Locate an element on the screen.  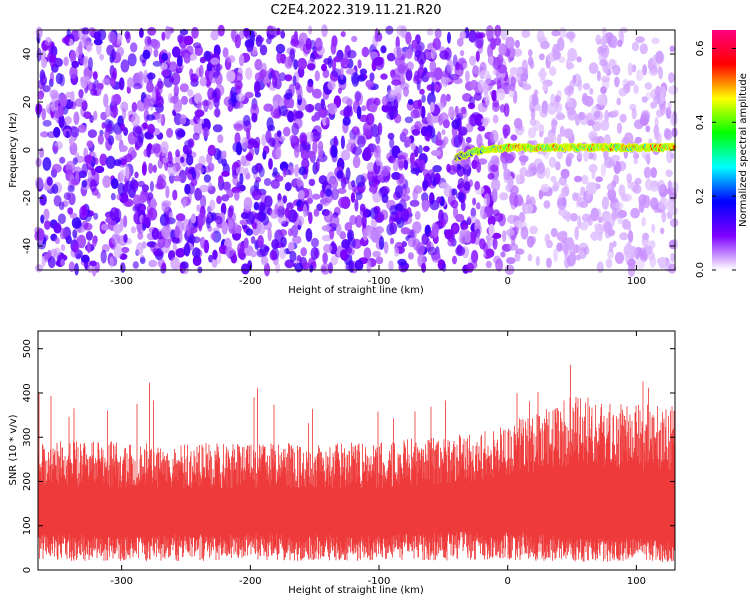
colorbar-gradient is located at coordinates (724, 150).